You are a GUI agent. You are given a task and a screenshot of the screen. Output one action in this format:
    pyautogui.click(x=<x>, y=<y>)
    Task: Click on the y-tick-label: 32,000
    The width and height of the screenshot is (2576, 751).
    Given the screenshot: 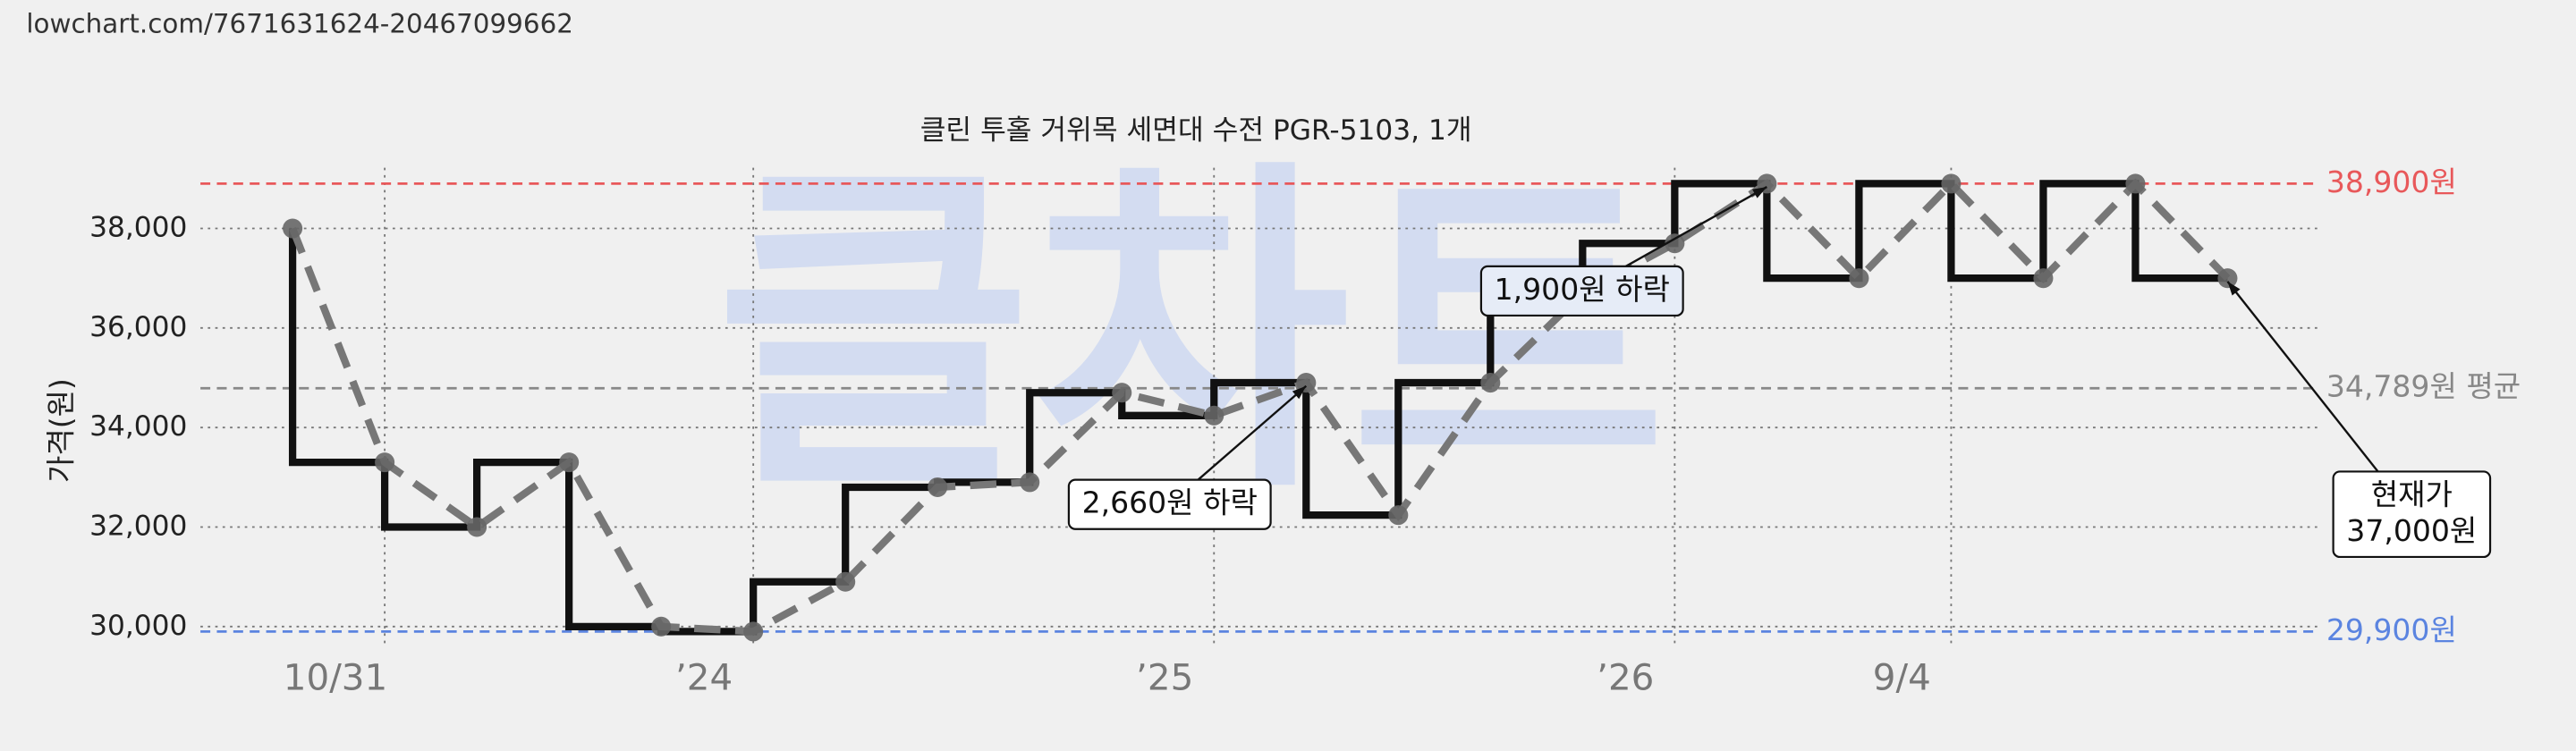 What is the action you would take?
    pyautogui.click(x=138, y=526)
    